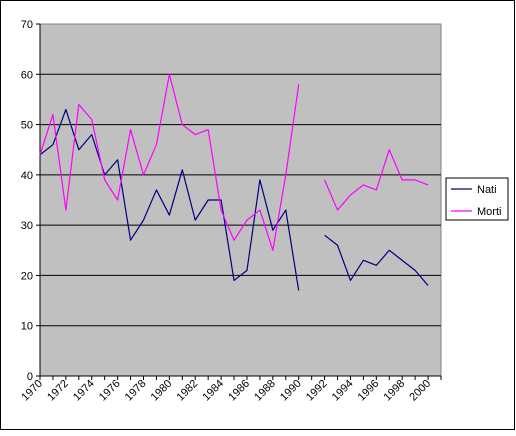  What do you see at coordinates (27, 25) in the screenshot?
I see `y-tick-label: 70` at bounding box center [27, 25].